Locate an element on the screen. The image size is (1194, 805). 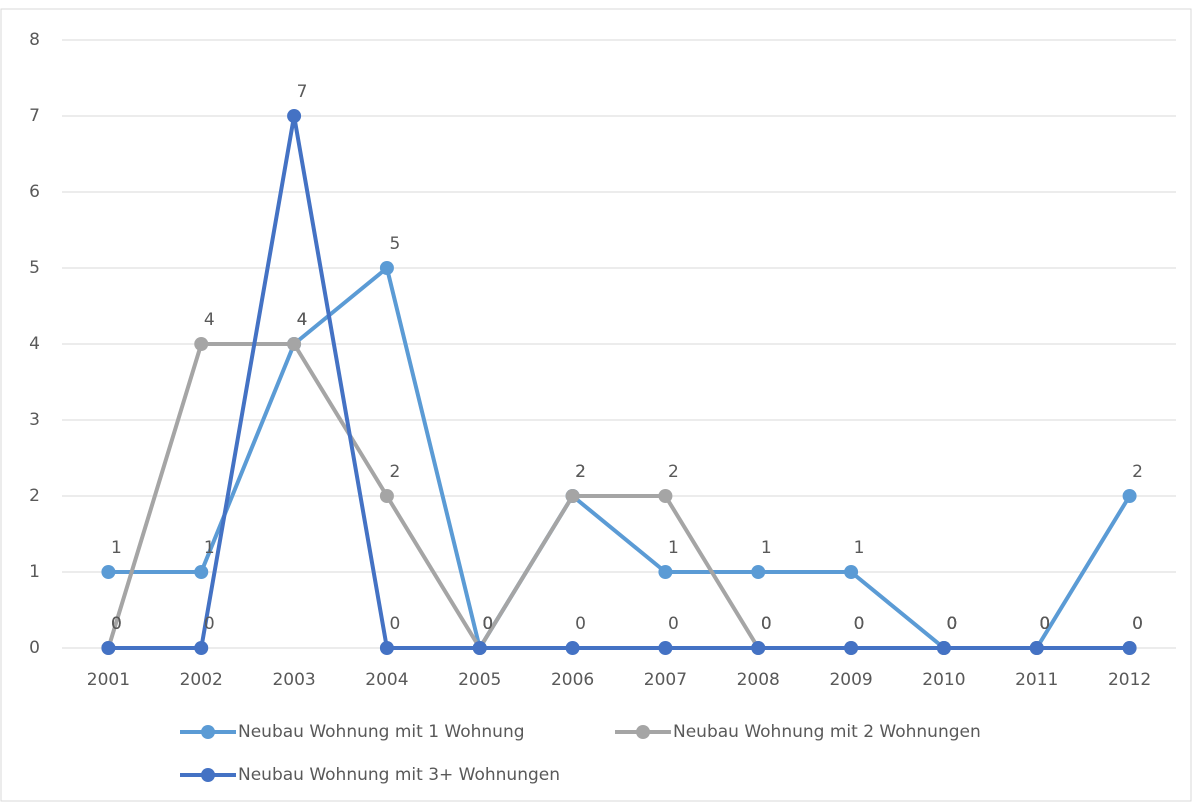
x-tick-label: 2012 is located at coordinates (1129, 680).